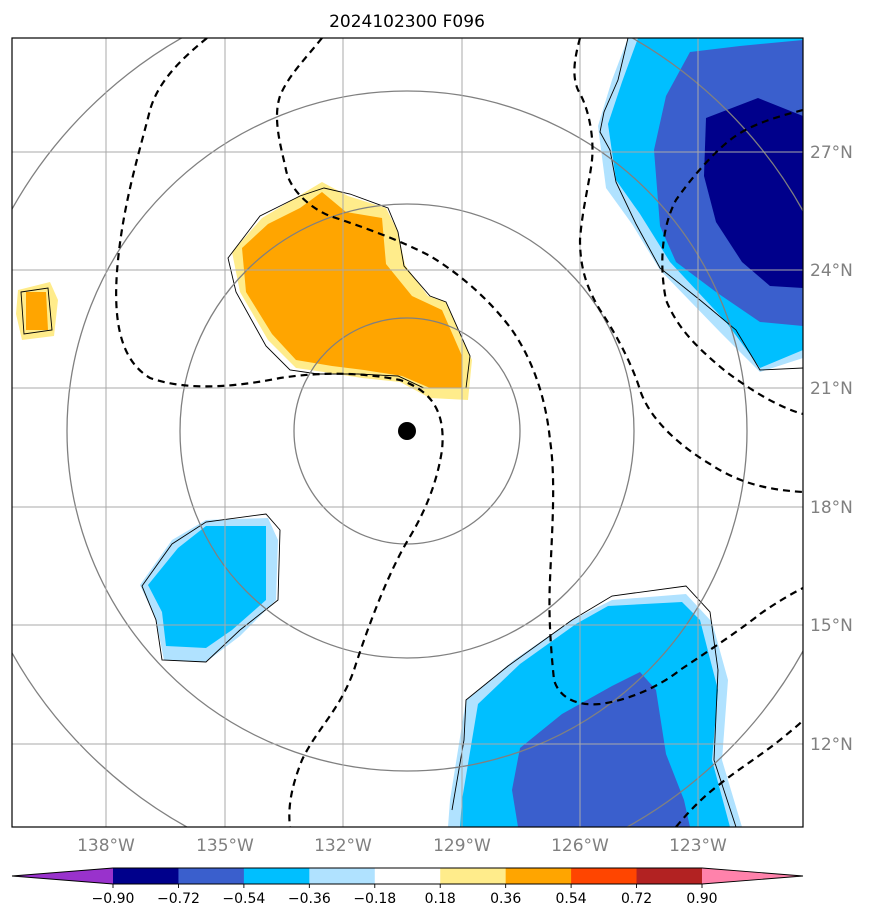 The width and height of the screenshot is (873, 924). What do you see at coordinates (701, 899) in the screenshot?
I see `colorbar-tick-label: 0.90` at bounding box center [701, 899].